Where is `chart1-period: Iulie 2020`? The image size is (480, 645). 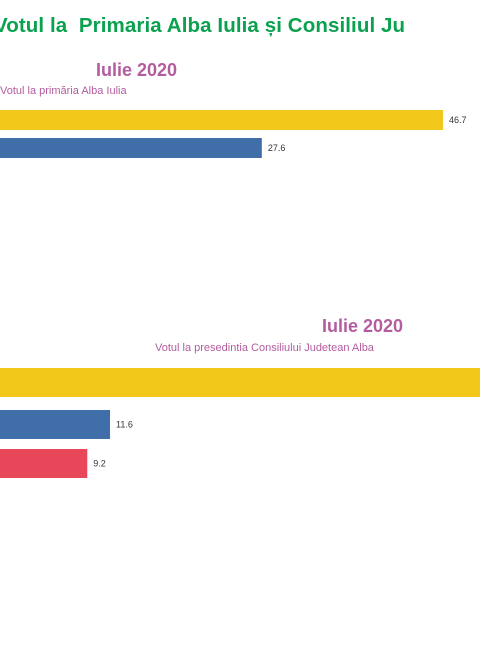
chart1-period: Iulie 2020 is located at coordinates (137, 70).